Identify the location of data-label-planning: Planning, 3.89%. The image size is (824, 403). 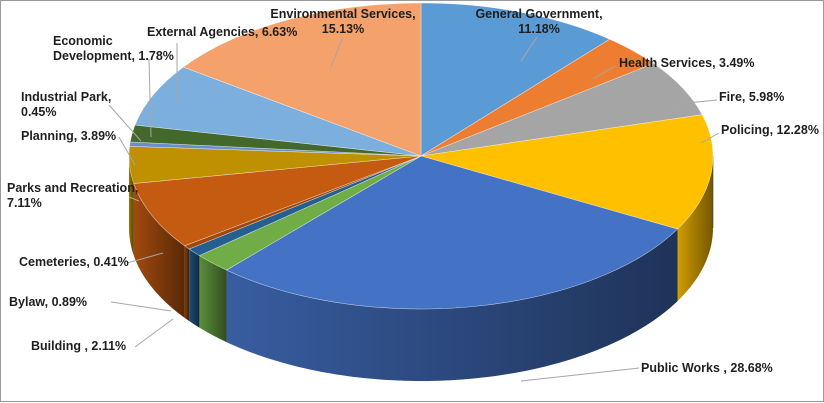
(68, 136).